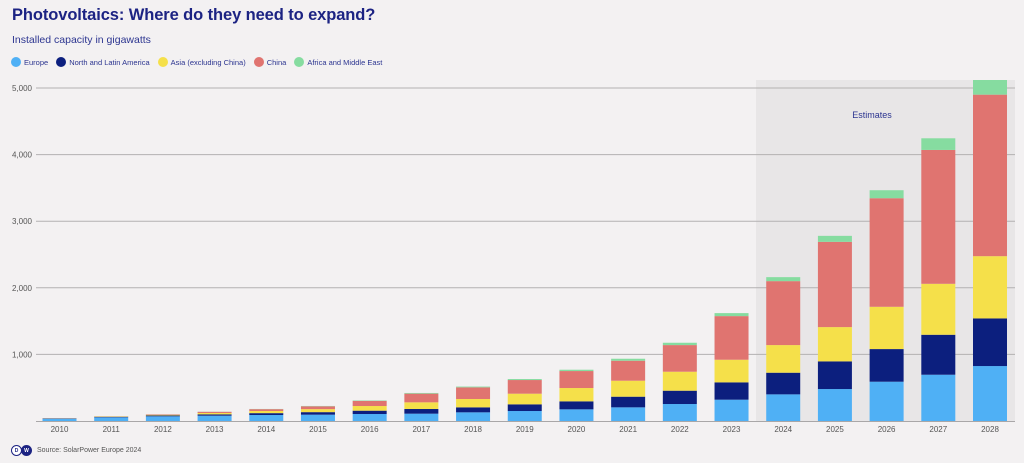 This screenshot has height=463, width=1024. Describe the element at coordinates (731, 315) in the screenshot. I see `bar-segment-africa-and-middle-east-2023` at that location.